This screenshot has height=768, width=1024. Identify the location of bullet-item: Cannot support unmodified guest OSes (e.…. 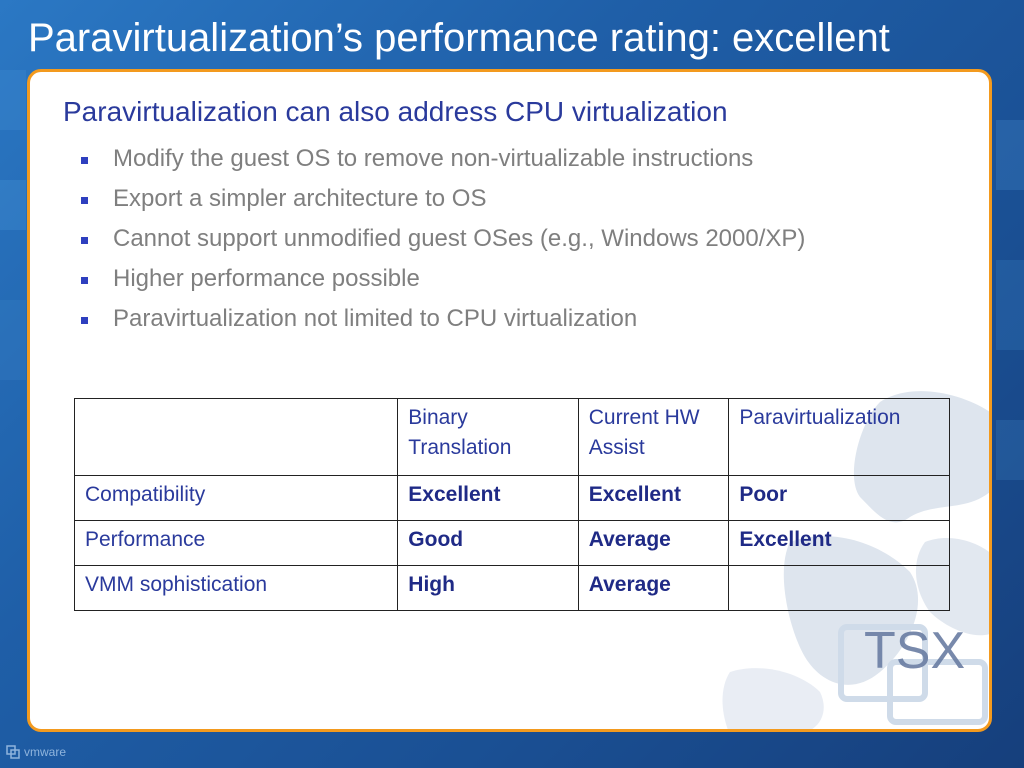
(487, 239).